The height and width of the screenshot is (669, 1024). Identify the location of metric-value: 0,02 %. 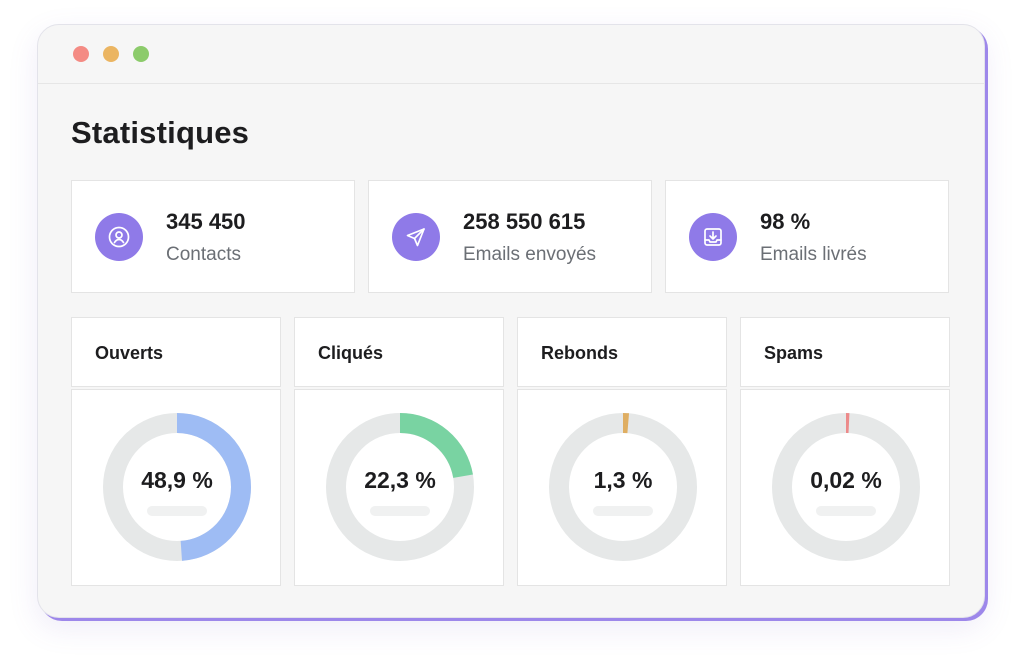
(846, 480).